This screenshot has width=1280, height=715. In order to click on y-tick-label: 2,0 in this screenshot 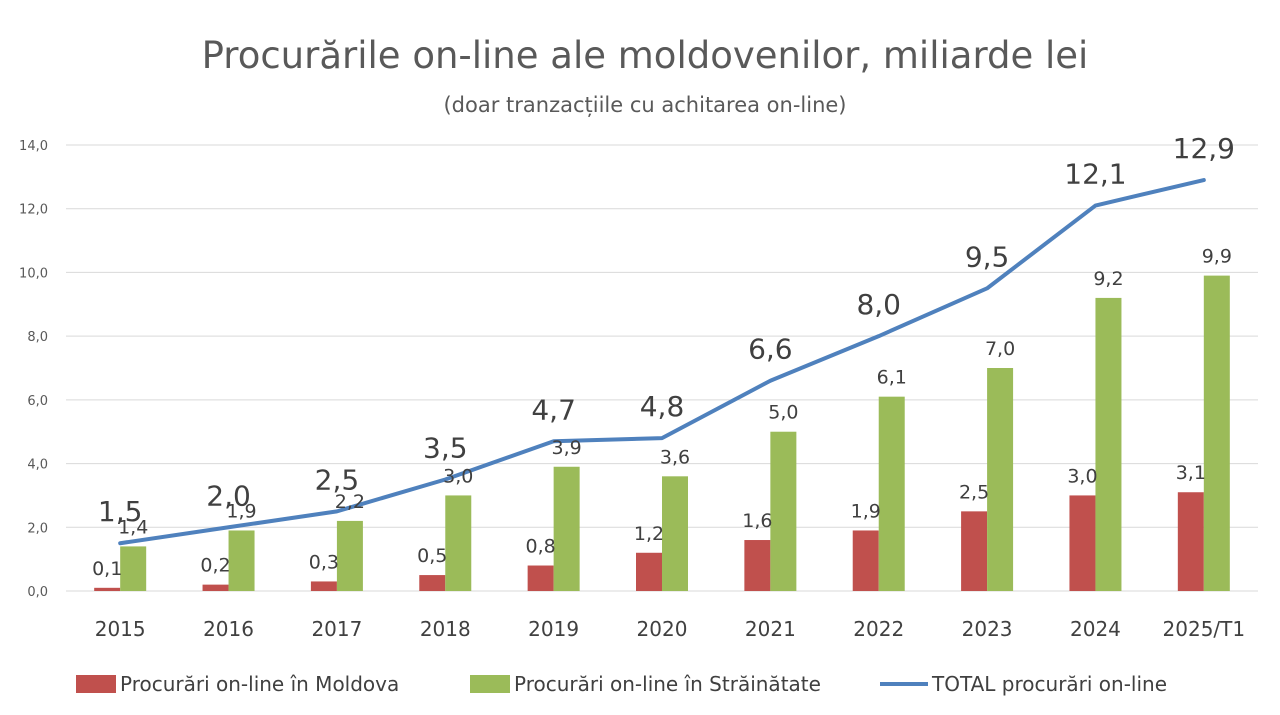, I will do `click(37, 528)`.